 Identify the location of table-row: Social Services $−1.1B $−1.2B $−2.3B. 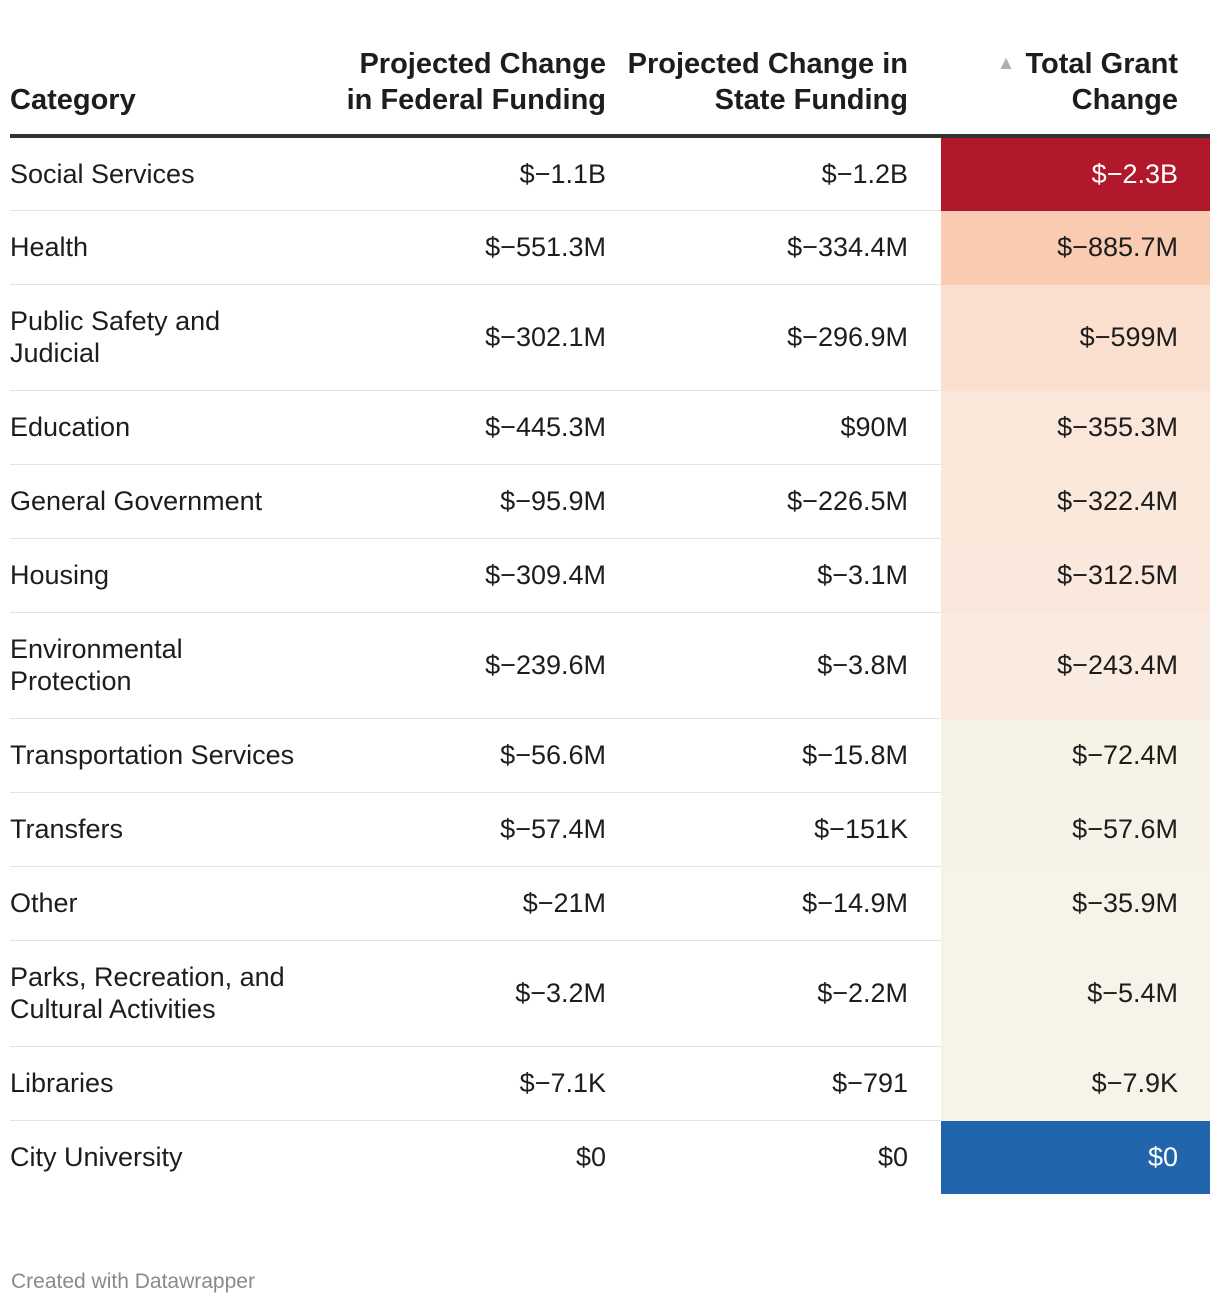
(610, 173).